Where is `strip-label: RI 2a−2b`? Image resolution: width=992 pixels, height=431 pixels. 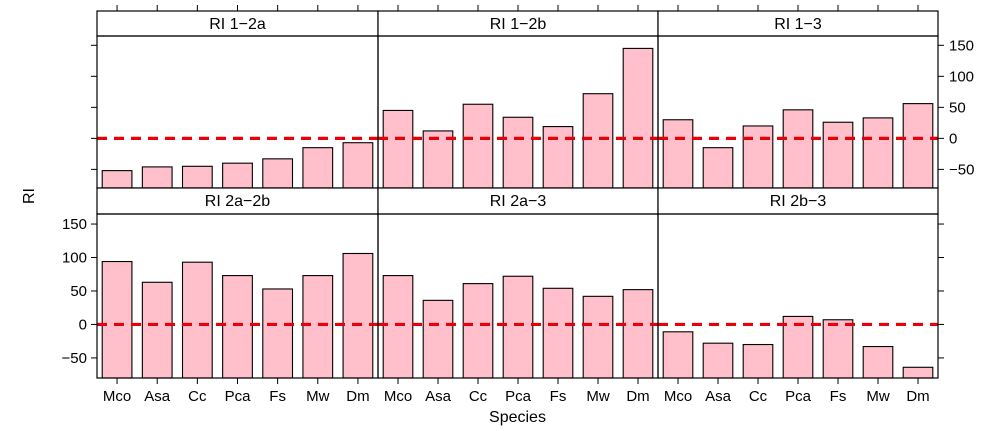
strip-label: RI 2a−2b is located at coordinates (237, 201).